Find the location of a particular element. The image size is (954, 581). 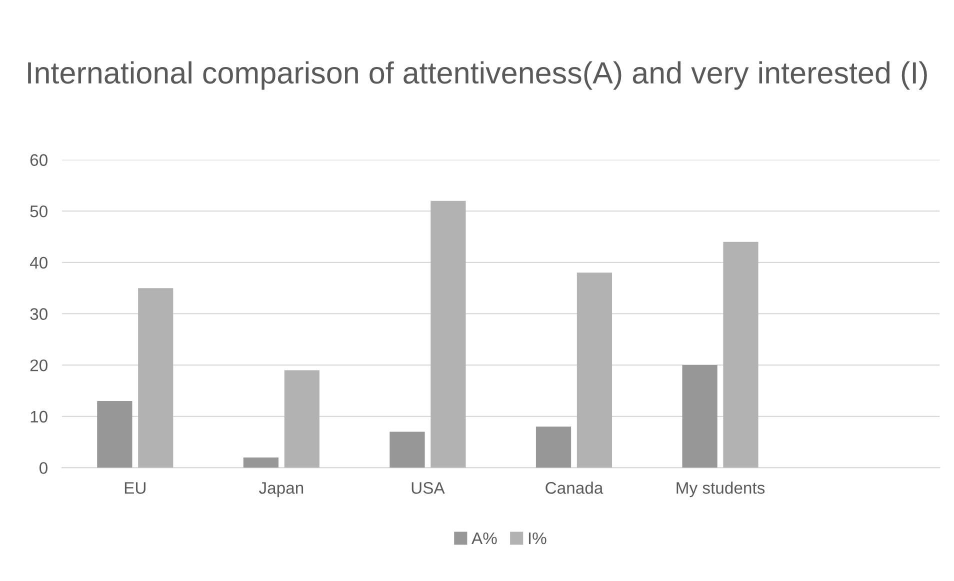

y-tick-label: 20 is located at coordinates (39, 365).